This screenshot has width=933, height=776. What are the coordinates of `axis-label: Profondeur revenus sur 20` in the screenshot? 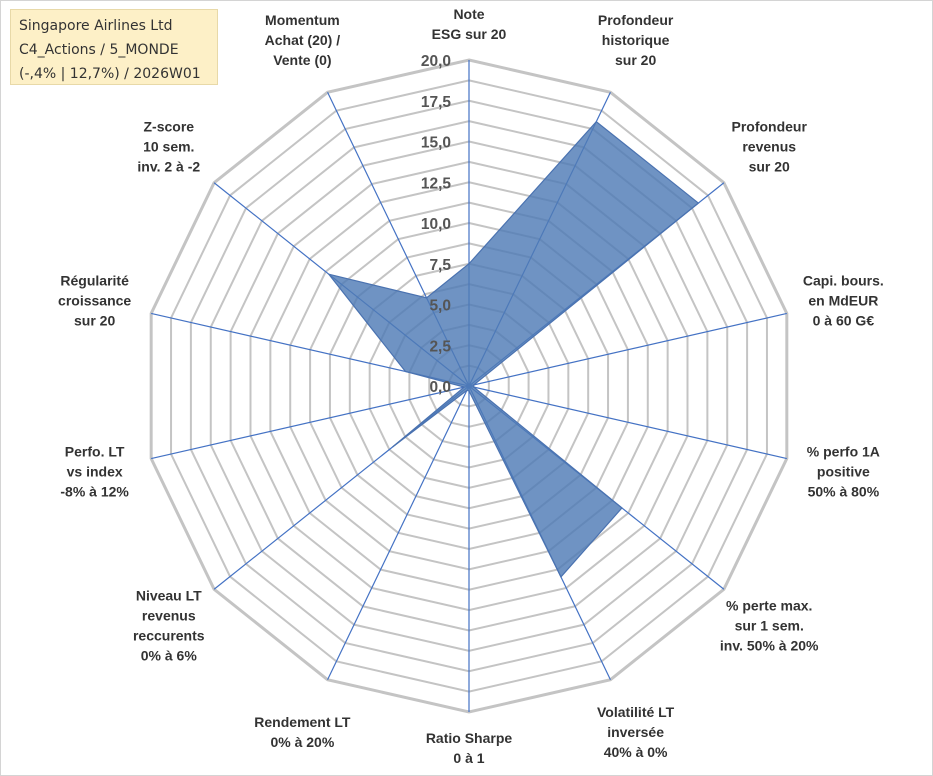 It's located at (769, 147).